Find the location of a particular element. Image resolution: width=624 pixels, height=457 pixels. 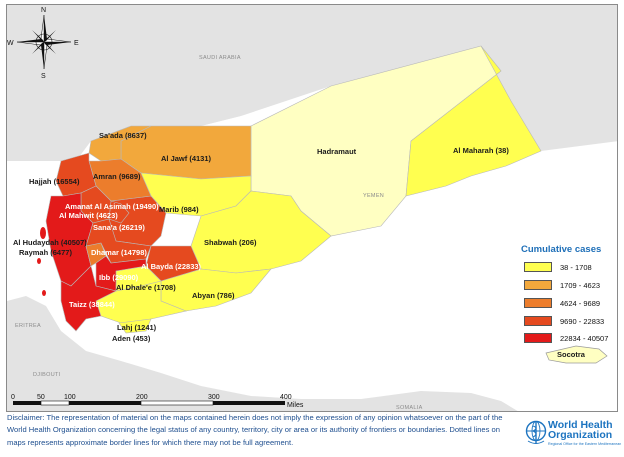

label-lahj: Lahj (1241) is located at coordinates (137, 327).